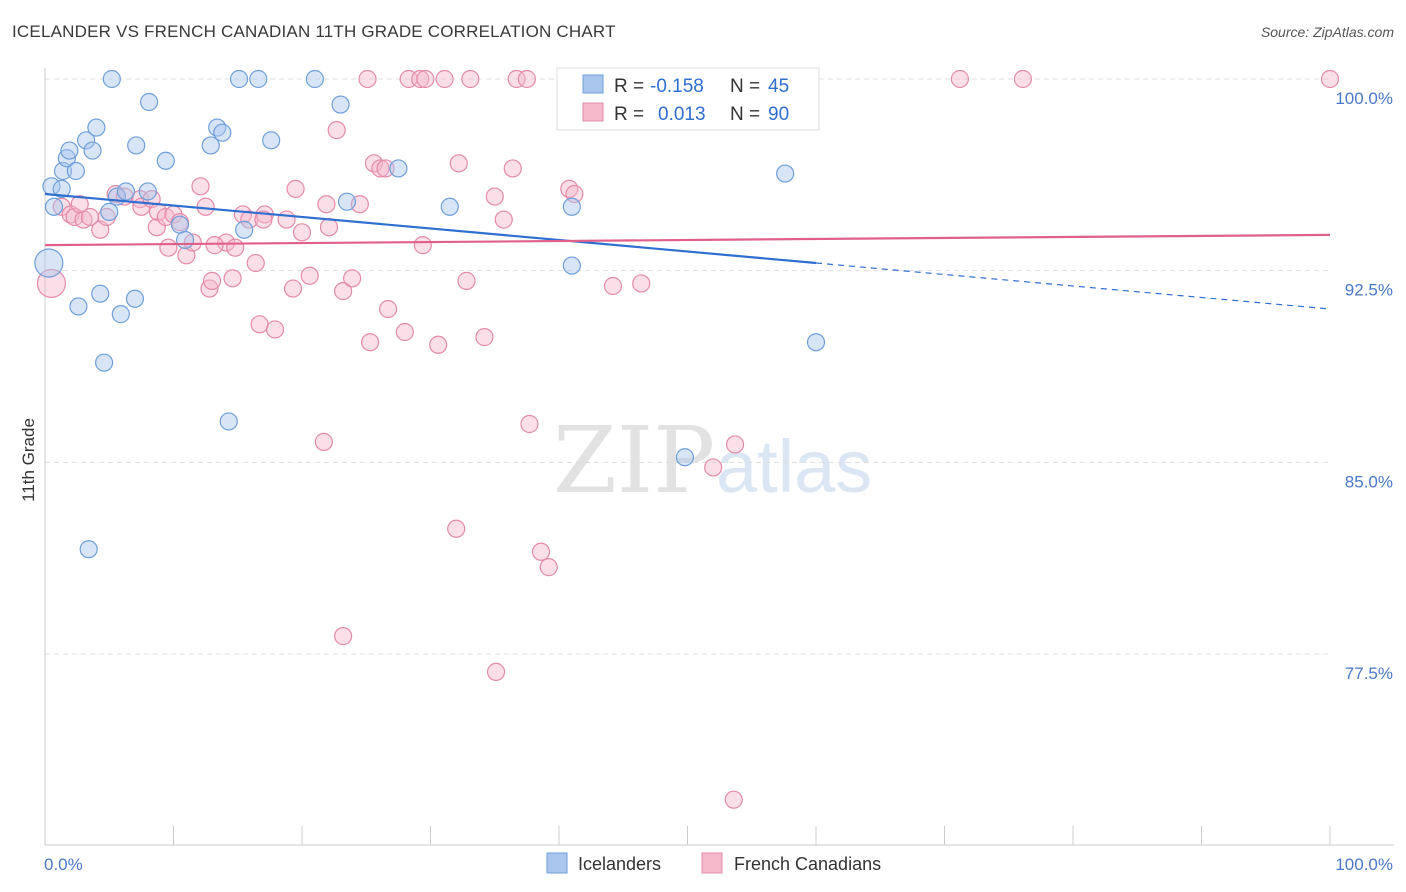  I want to click on legend-n-label-2: N =, so click(745, 114).